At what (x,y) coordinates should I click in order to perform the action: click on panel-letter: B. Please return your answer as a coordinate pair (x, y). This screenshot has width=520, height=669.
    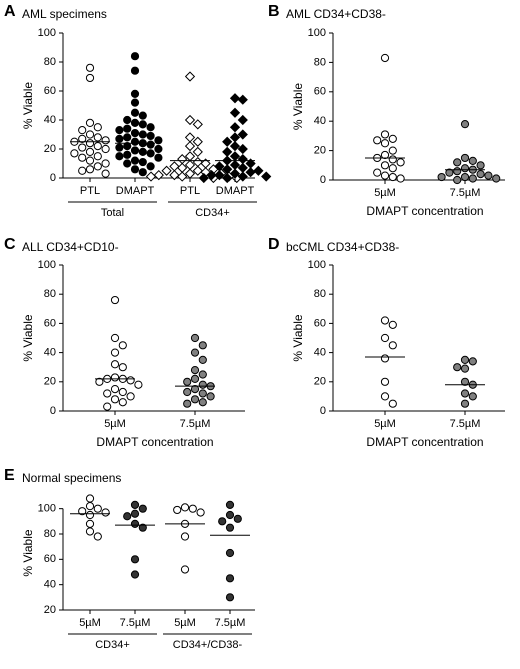
    Looking at the image, I should click on (274, 11).